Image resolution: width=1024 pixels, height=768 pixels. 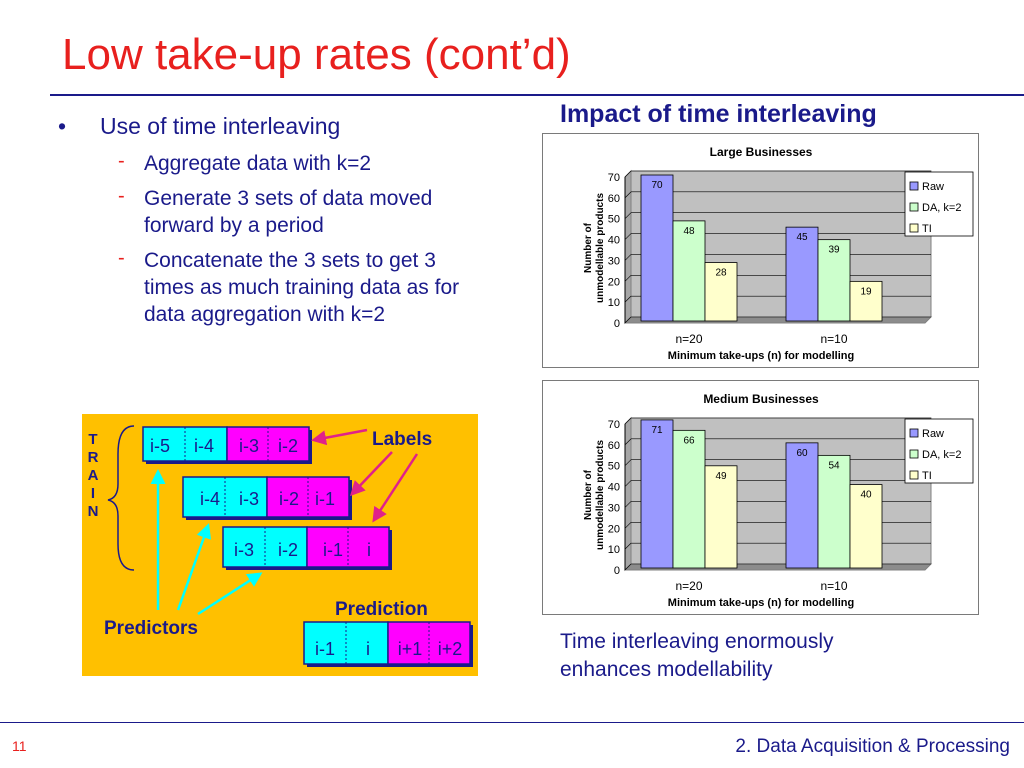 I want to click on bar-value-label: 39, so click(x=834, y=250).